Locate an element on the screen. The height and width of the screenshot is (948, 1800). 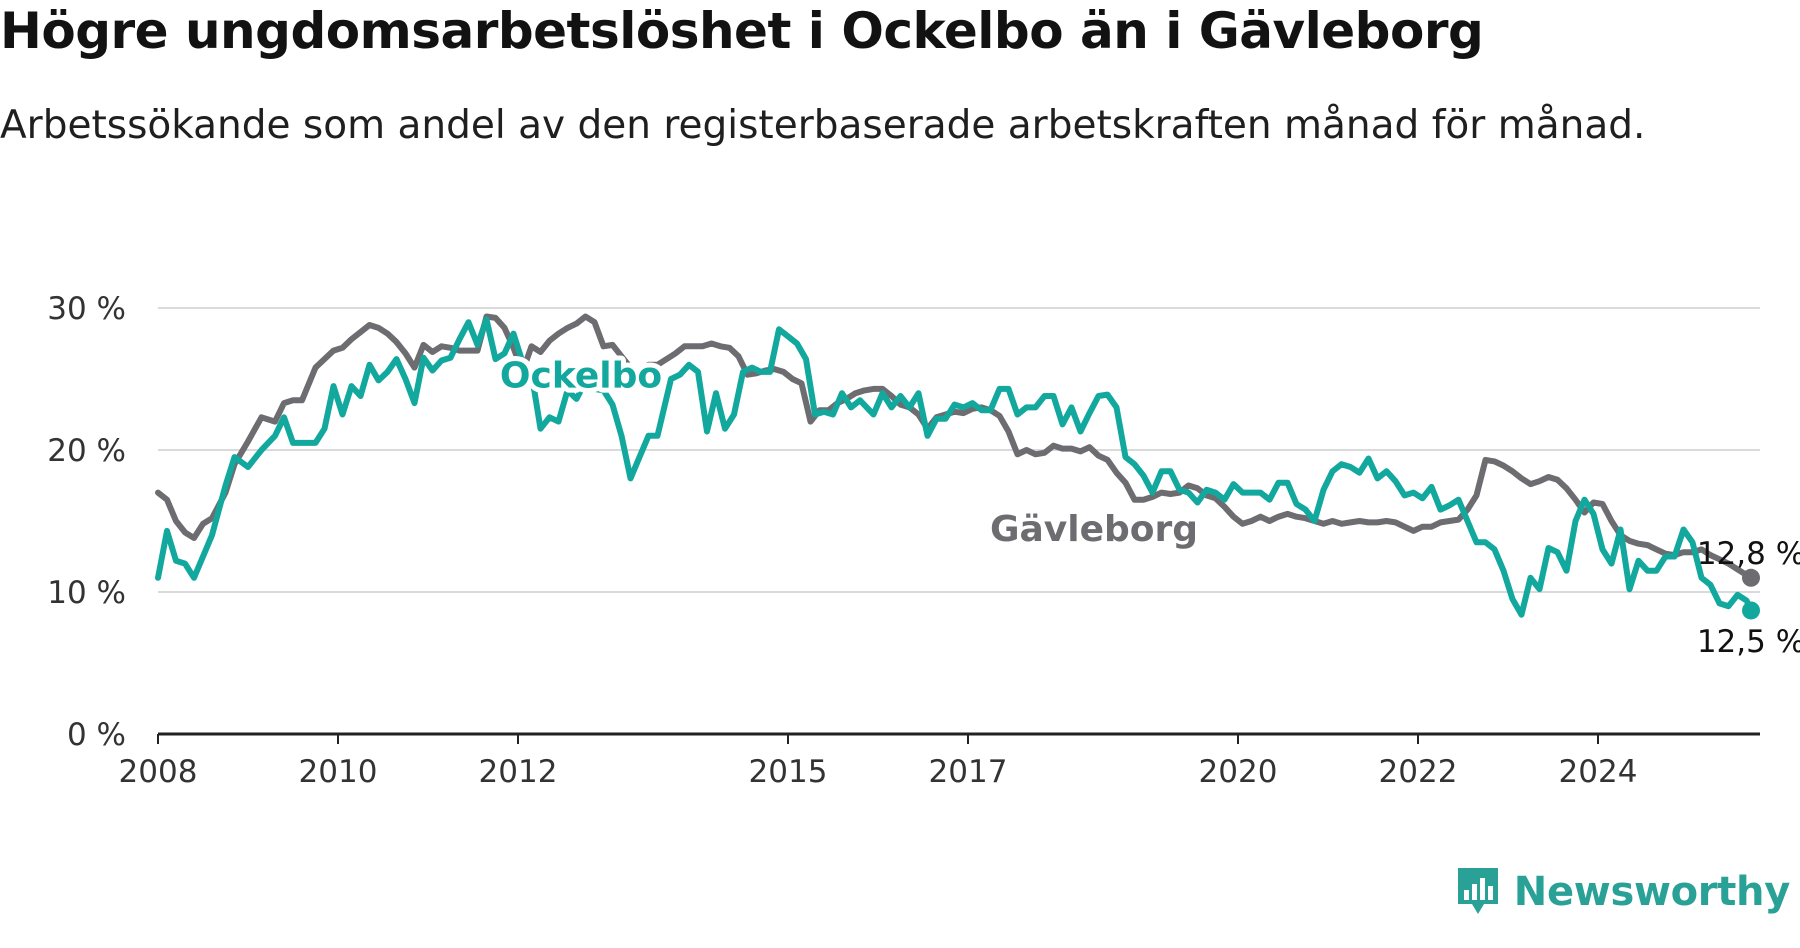
y-tick-label: 0 % is located at coordinates (96, 735).